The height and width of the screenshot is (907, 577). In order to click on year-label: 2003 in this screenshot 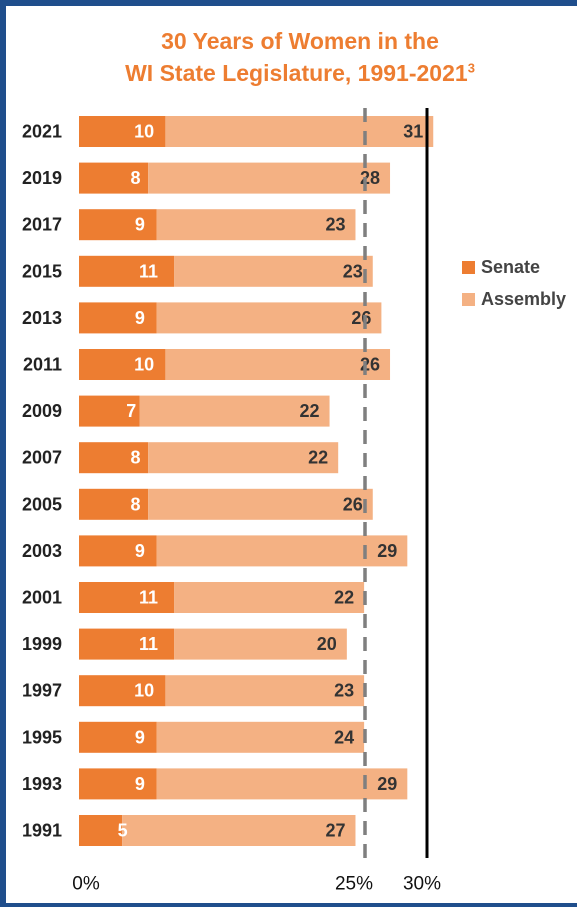, I will do `click(42, 551)`.